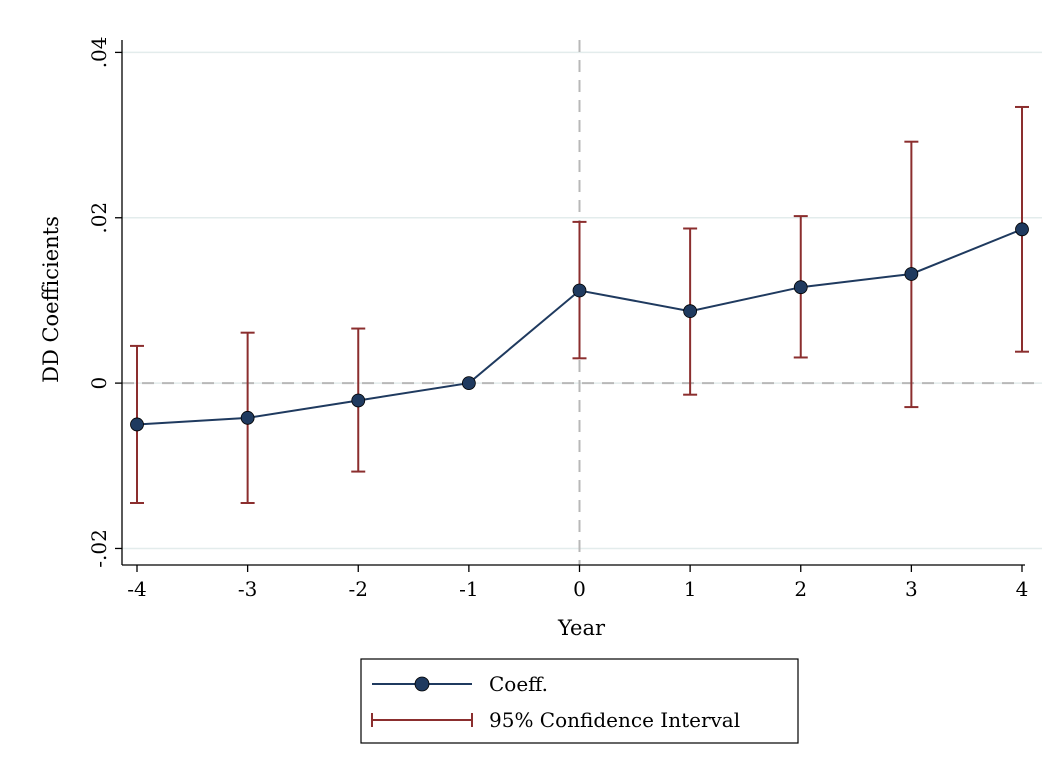  What do you see at coordinates (800, 589) in the screenshot?
I see `x-tick-label: 2` at bounding box center [800, 589].